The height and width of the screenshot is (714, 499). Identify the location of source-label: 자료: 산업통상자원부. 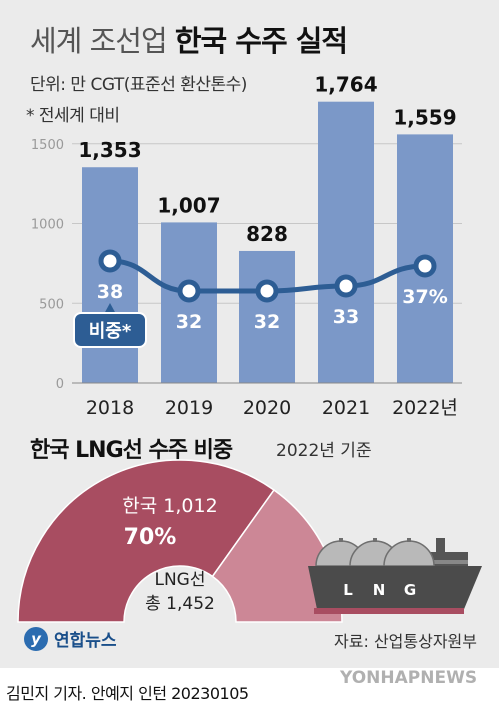
(405, 641).